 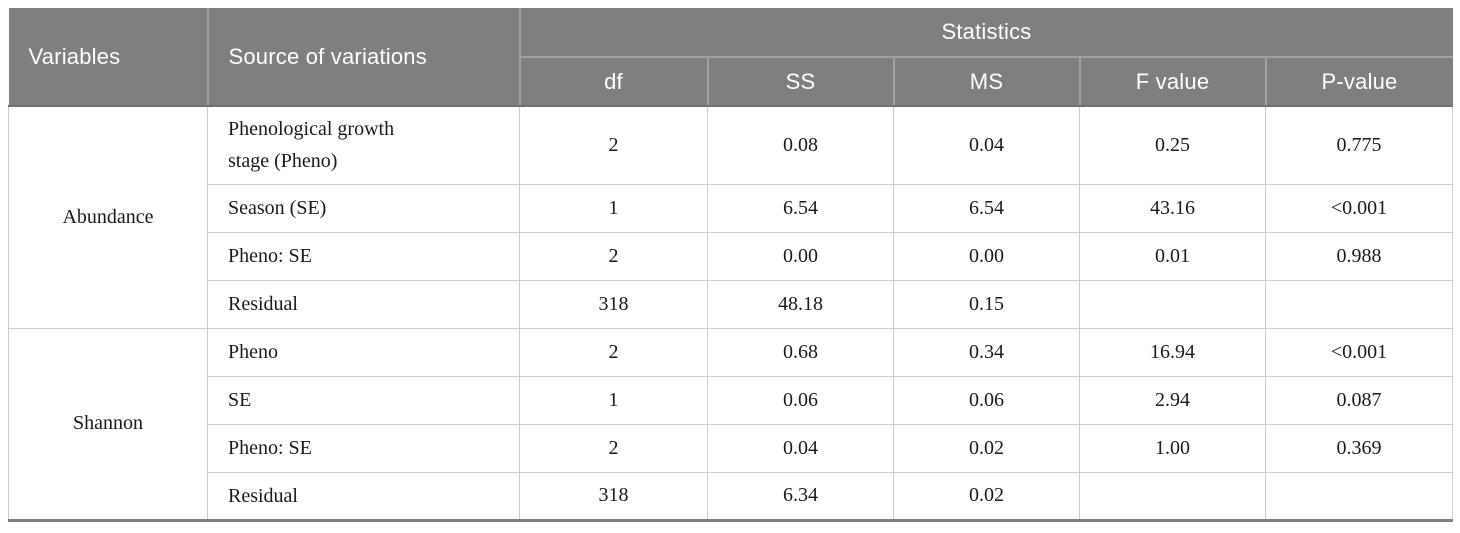 I want to click on f-value-cell: 43.16, so click(x=1172, y=208).